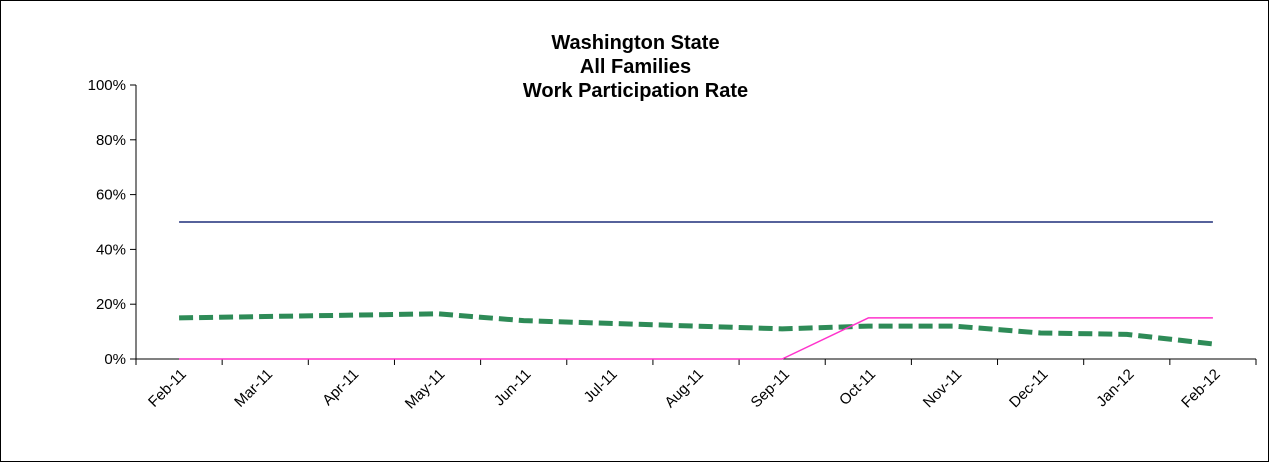 The width and height of the screenshot is (1271, 466). Describe the element at coordinates (107, 85) in the screenshot. I see `y-tick-label: 100%` at that location.